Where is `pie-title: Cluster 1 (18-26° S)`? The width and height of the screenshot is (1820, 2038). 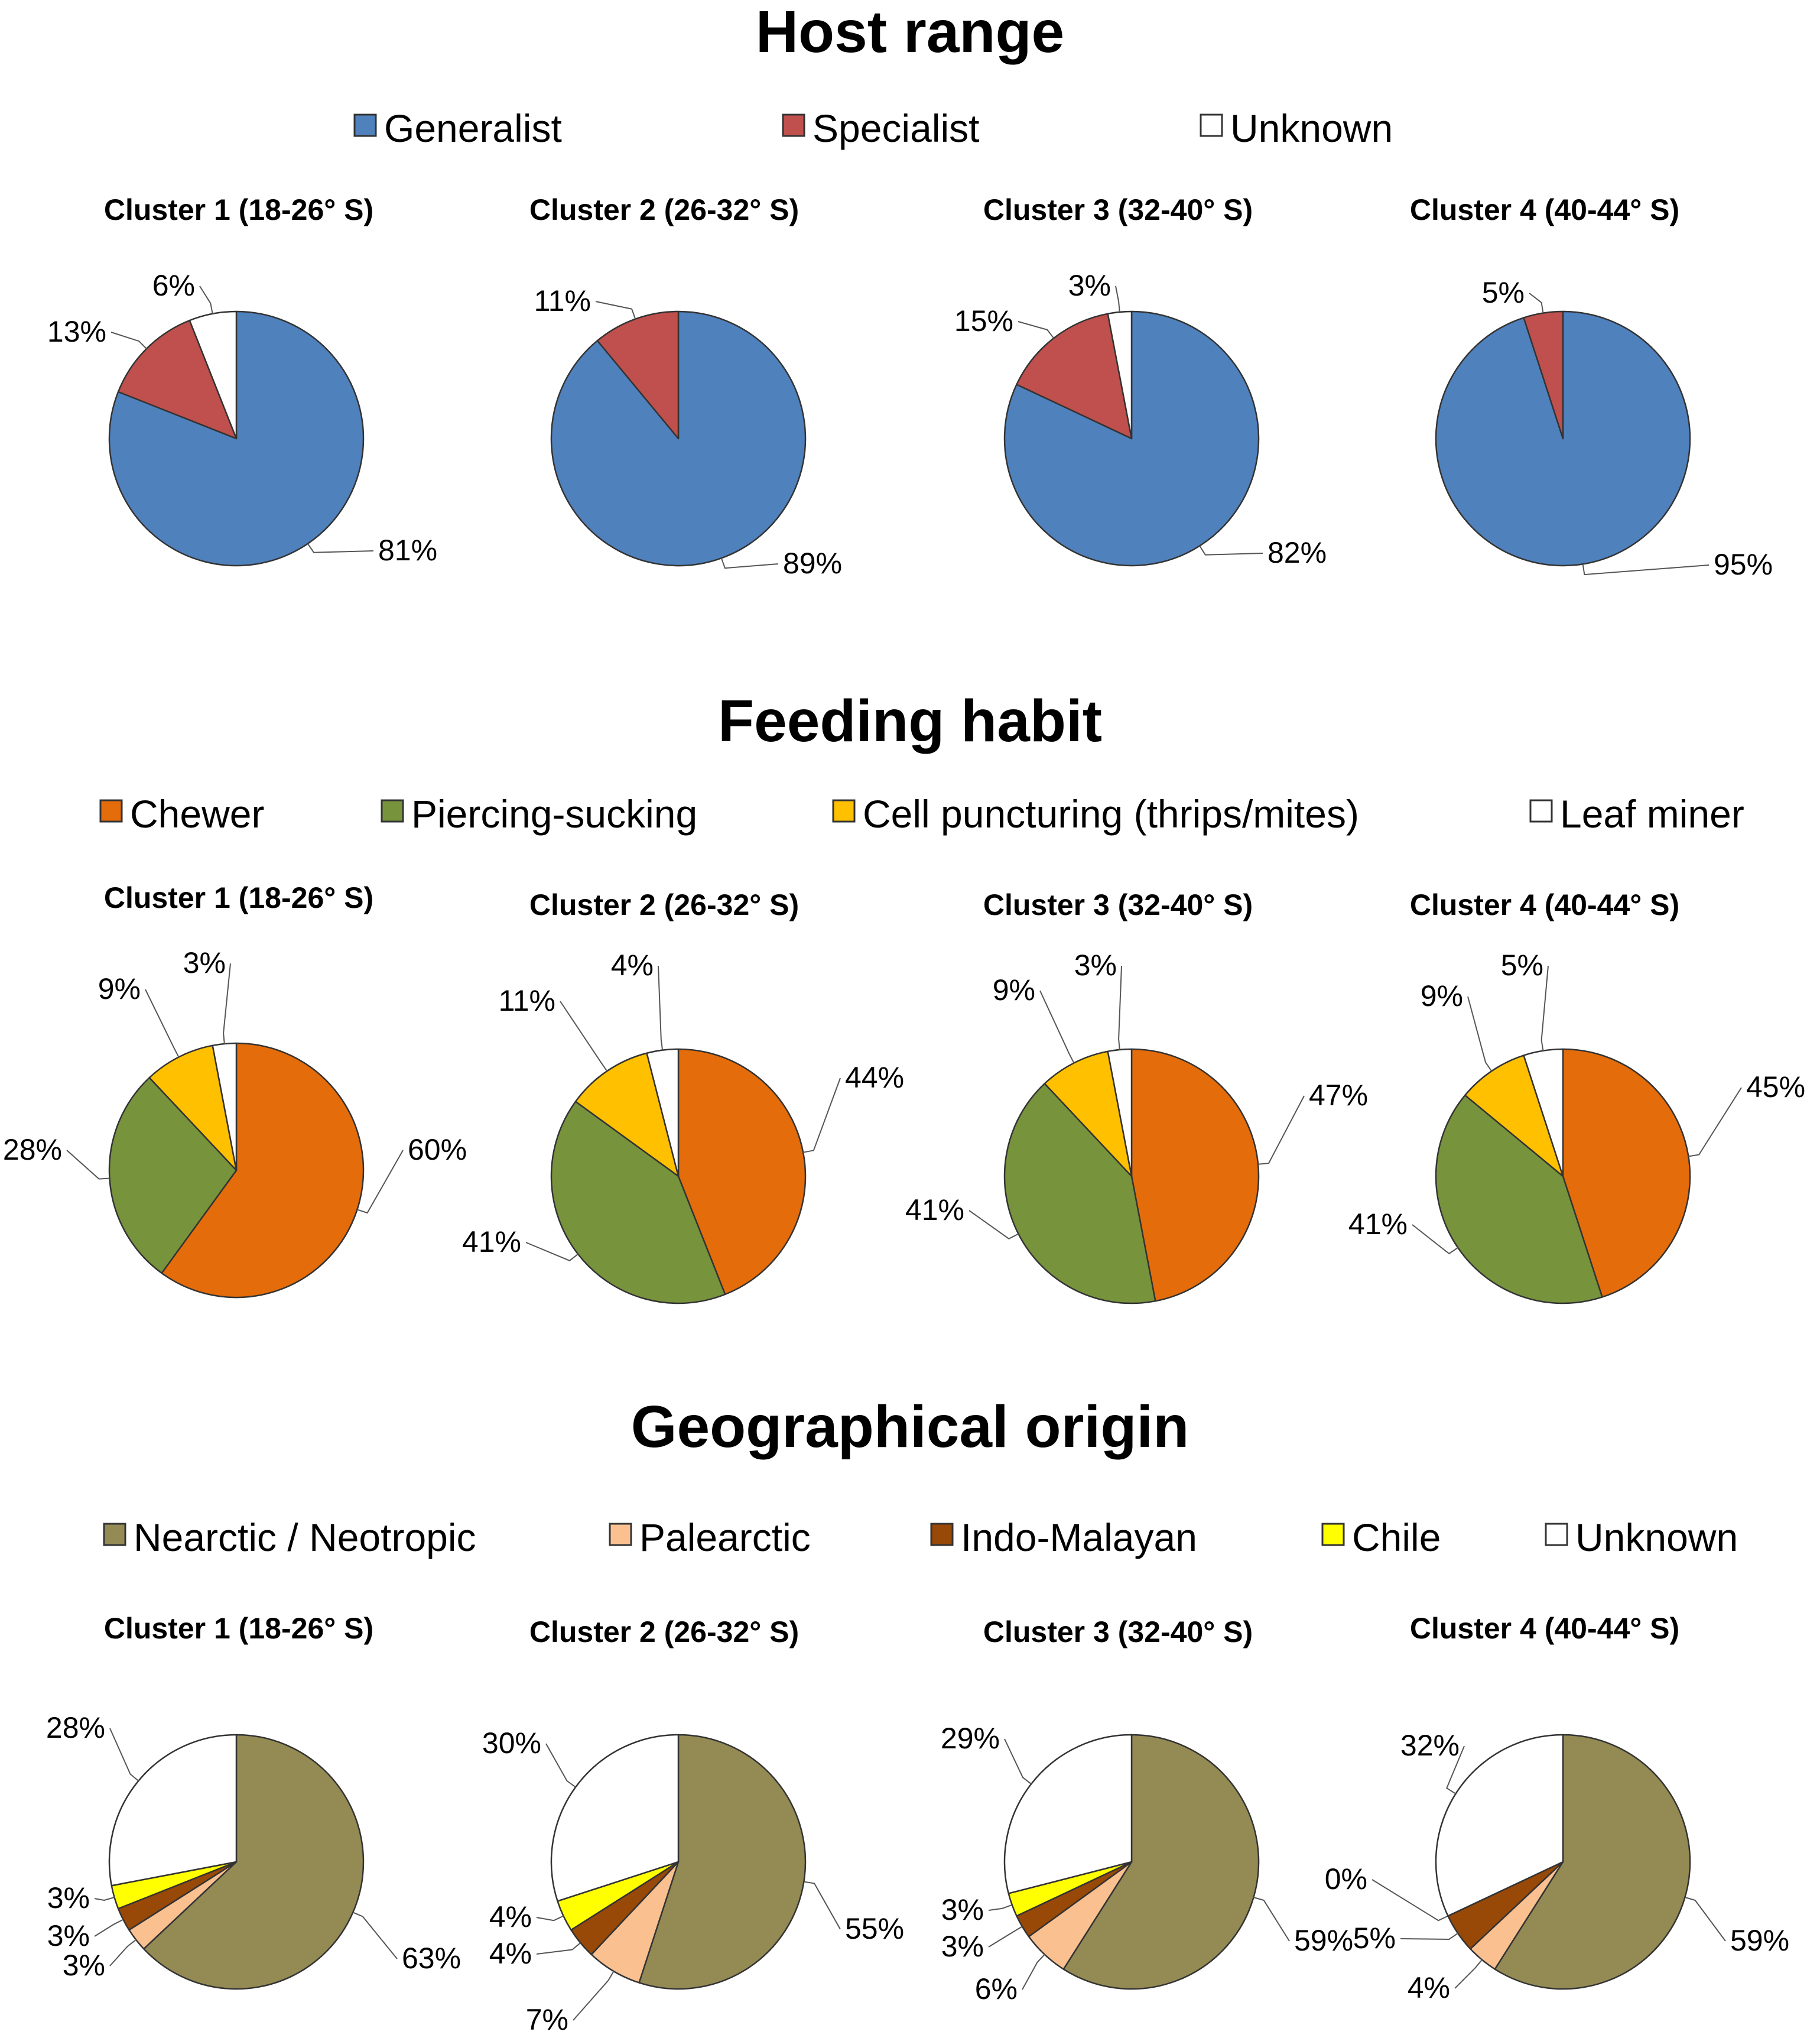 pie-title: Cluster 1 (18-26° S) is located at coordinates (238, 1628).